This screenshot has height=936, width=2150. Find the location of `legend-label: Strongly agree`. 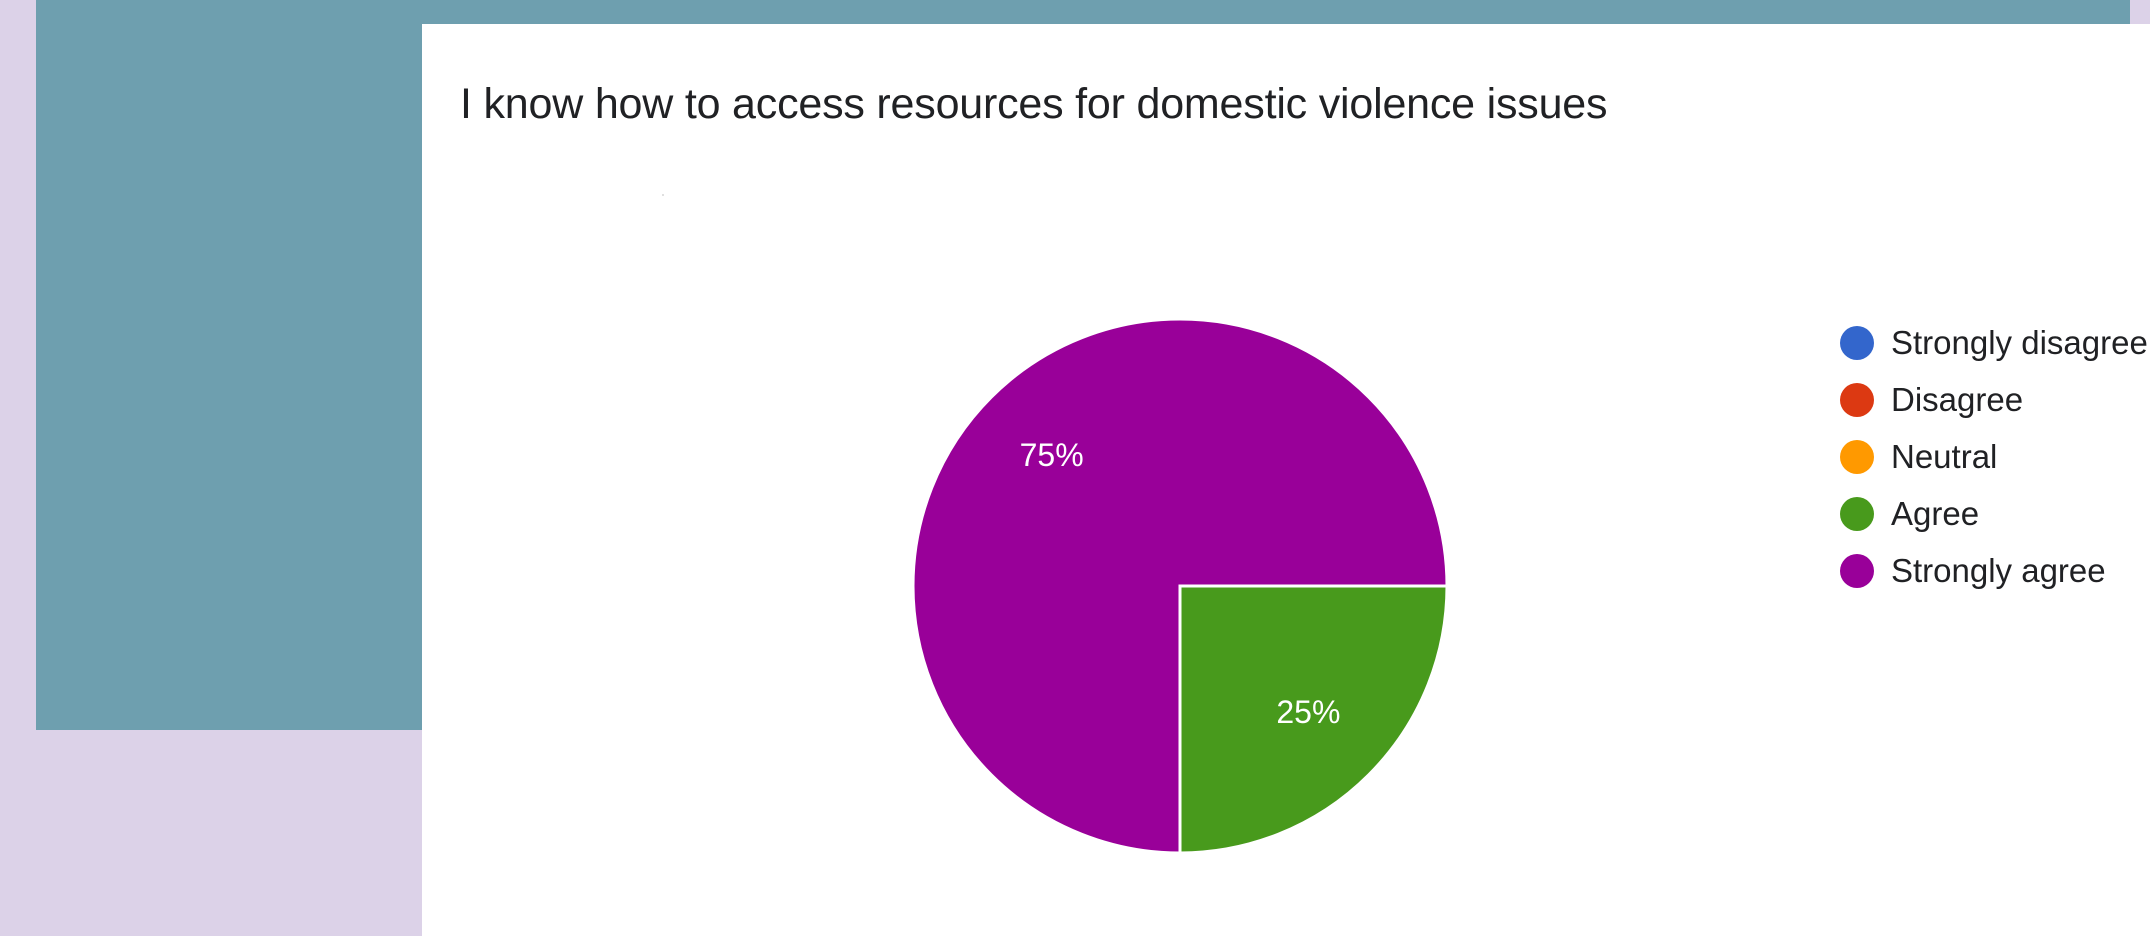

legend-label: Strongly agree is located at coordinates (1998, 570).